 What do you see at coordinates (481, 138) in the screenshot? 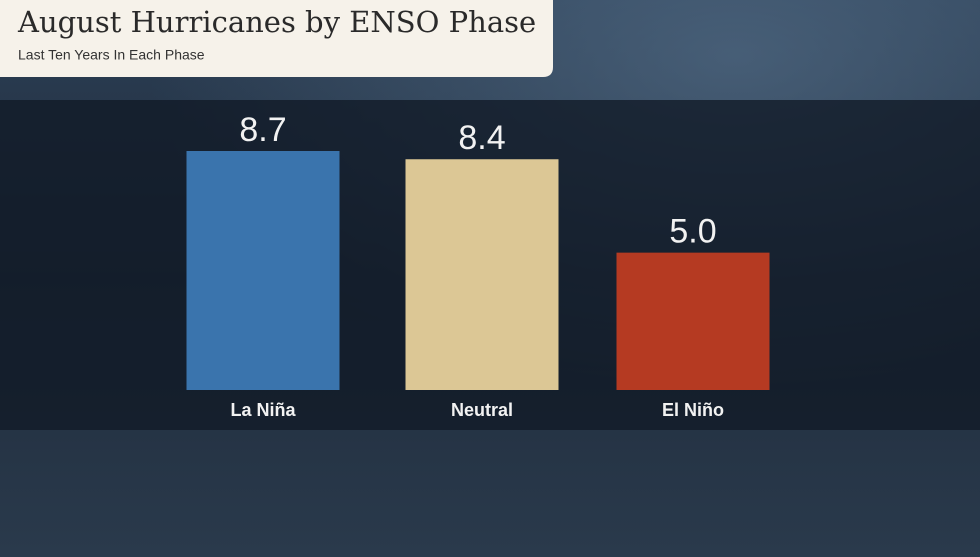
I see `value-label: 8.4` at bounding box center [481, 138].